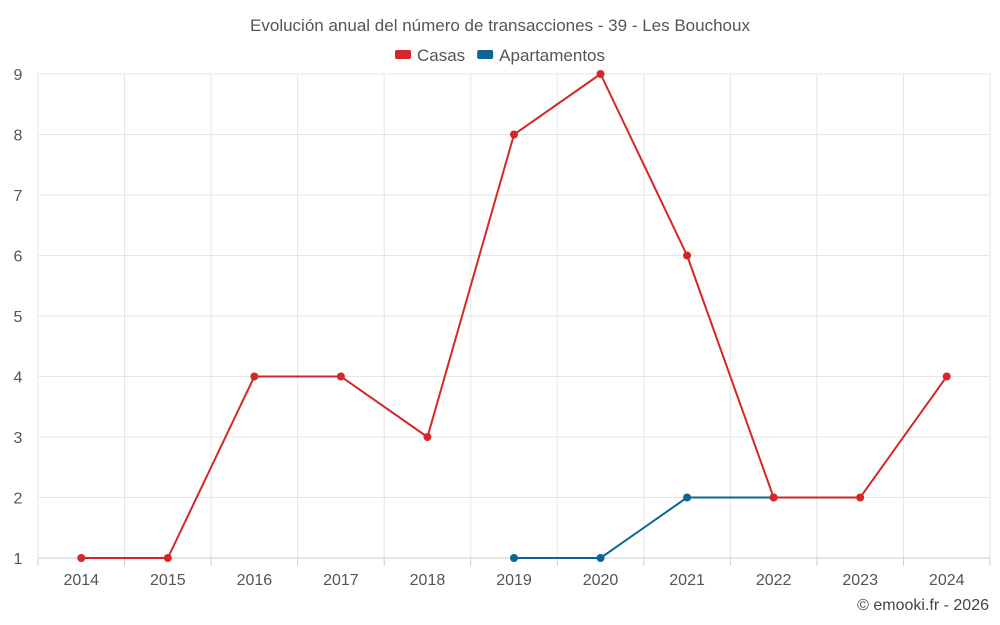 This screenshot has width=1000, height=625. What do you see at coordinates (168, 580) in the screenshot?
I see `x-tick-label: 2015` at bounding box center [168, 580].